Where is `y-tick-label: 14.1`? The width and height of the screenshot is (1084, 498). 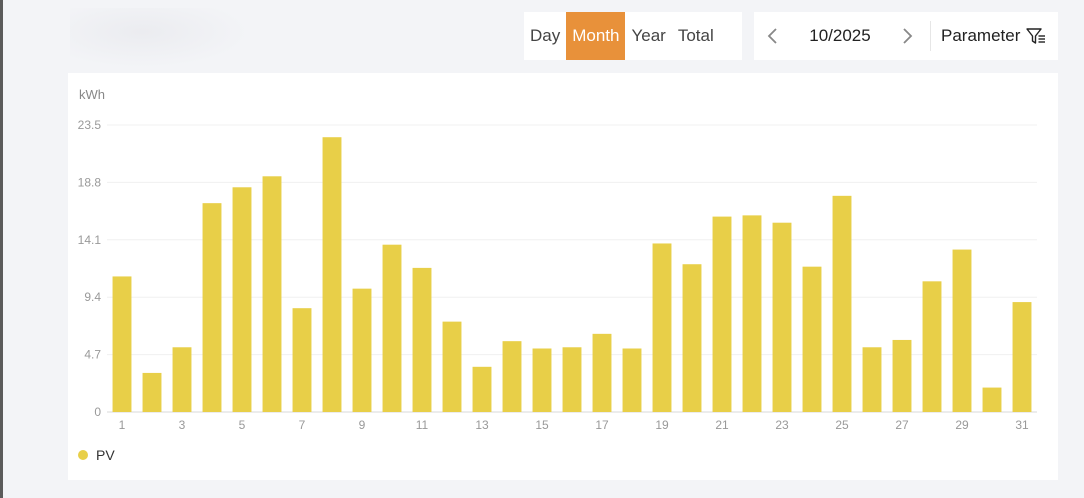 y-tick-label: 14.1 is located at coordinates (90, 240).